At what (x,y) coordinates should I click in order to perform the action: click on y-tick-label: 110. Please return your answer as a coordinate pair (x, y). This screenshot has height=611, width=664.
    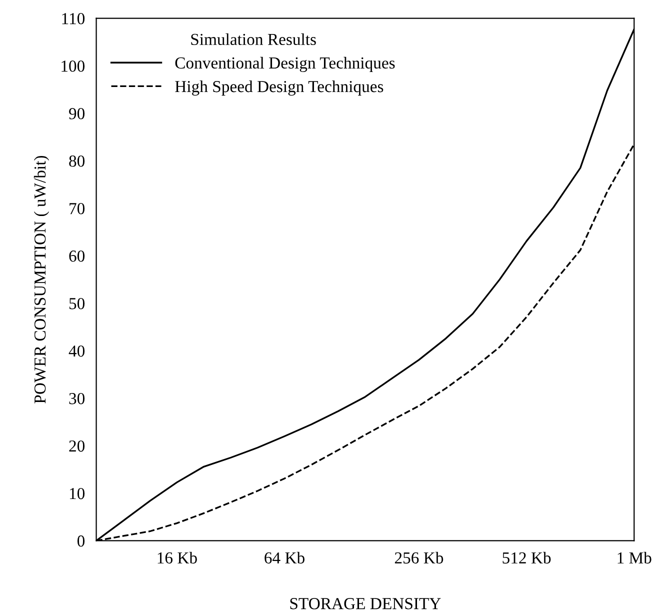
    Looking at the image, I should click on (73, 18).